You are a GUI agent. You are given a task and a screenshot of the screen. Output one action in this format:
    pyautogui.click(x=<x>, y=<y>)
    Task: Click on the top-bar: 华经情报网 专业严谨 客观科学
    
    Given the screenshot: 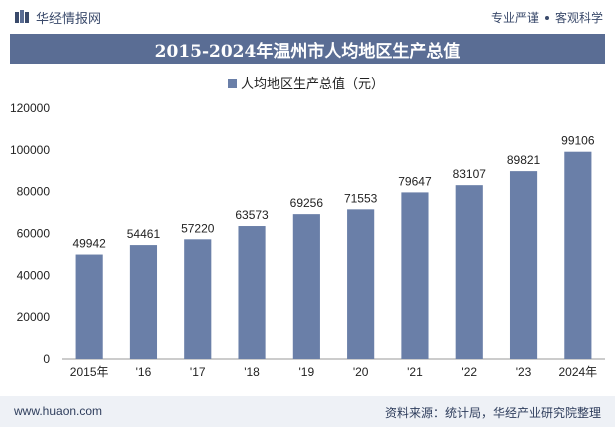 What is the action you would take?
    pyautogui.click(x=307, y=17)
    